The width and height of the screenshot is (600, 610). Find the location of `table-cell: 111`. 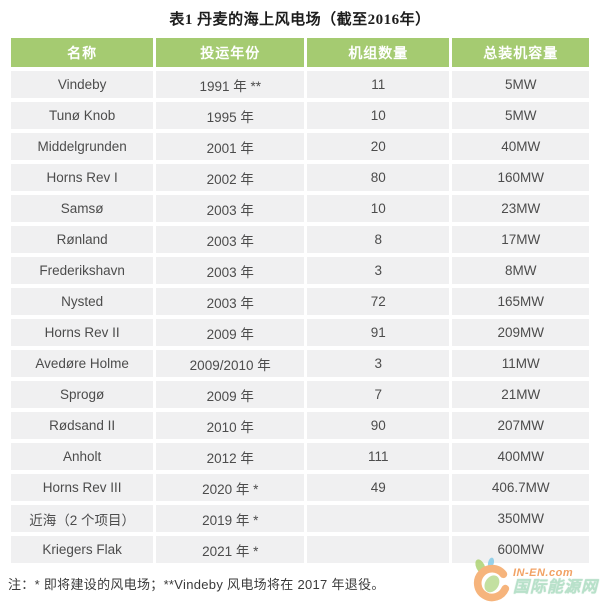

table-cell: 111 is located at coordinates (378, 456).